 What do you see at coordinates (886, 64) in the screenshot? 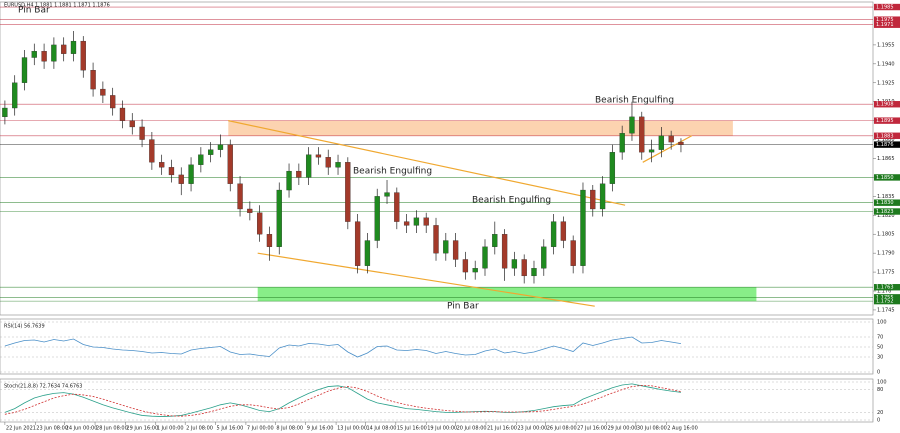
I see `y-tick-label: 1.1940` at bounding box center [886, 64].